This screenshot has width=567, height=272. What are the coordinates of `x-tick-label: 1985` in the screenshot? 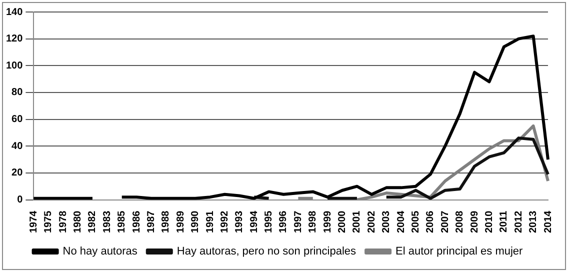 It's located at (122, 222).